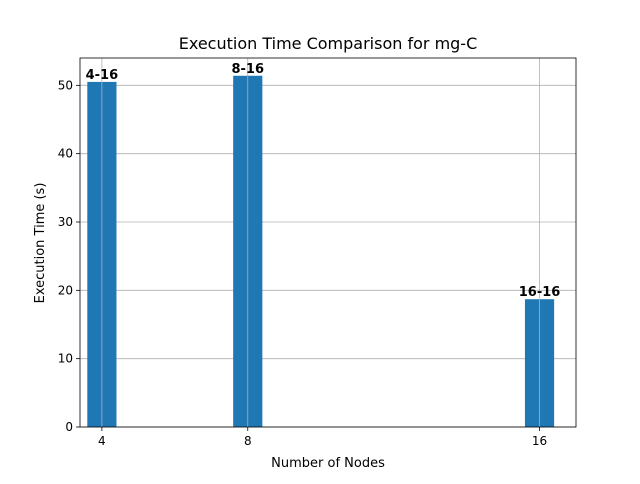 The image size is (640, 484). Describe the element at coordinates (102, 75) in the screenshot. I see `bar-value-label: 4-16` at that location.